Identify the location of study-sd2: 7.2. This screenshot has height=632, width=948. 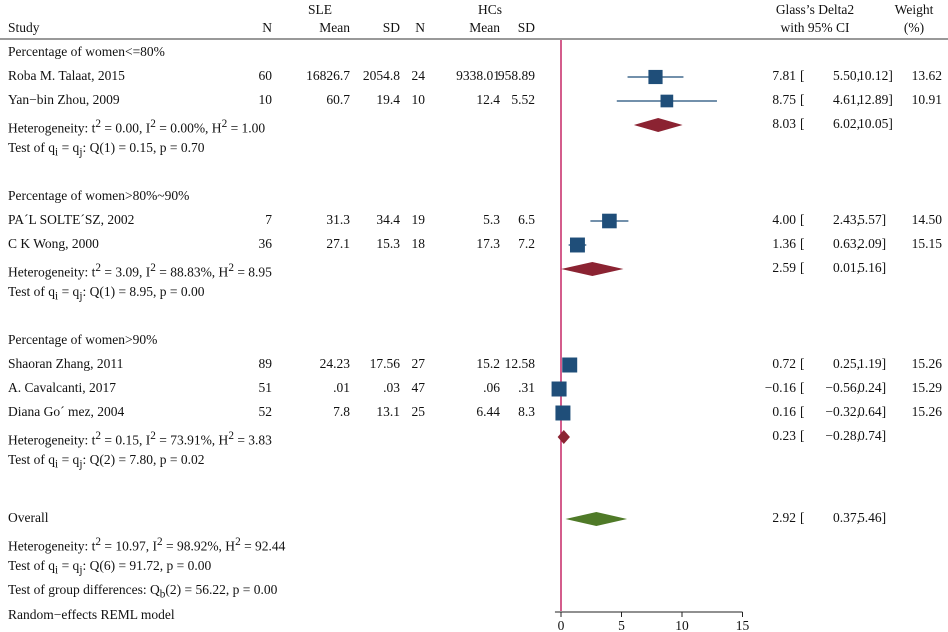
(526, 243).